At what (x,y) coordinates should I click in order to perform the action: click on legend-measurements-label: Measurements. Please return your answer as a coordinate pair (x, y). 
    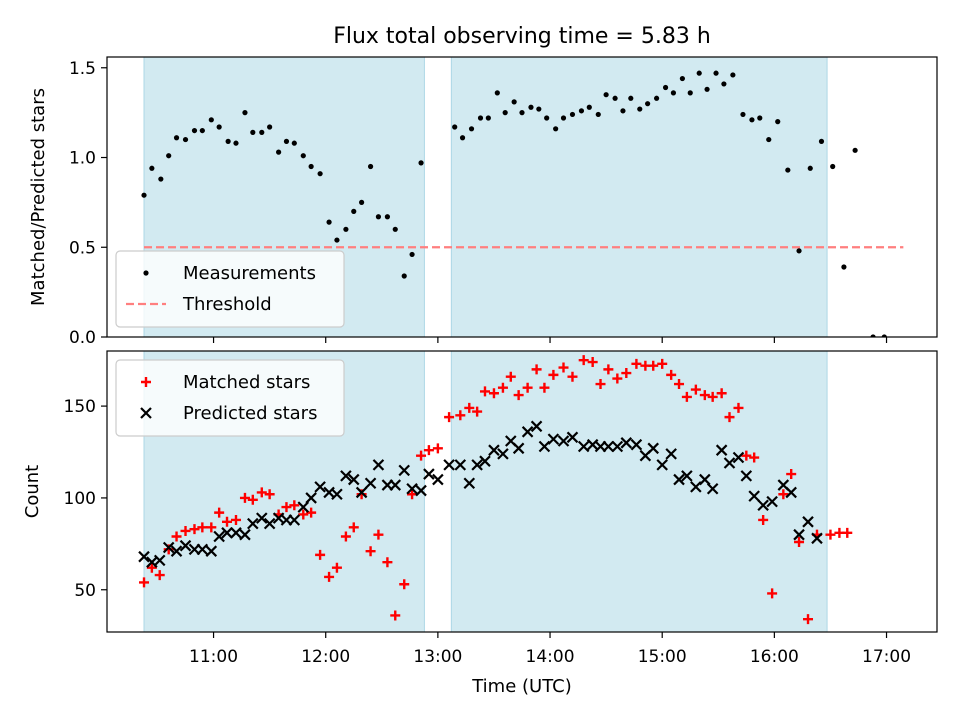
    Looking at the image, I should click on (249, 273).